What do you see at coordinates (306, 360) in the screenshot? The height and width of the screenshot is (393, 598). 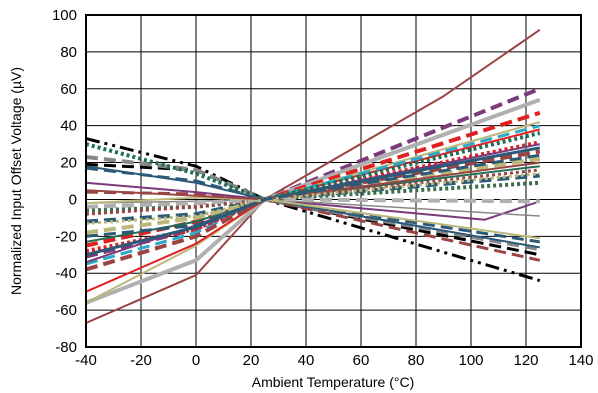 I see `x-tick-label: 40` at bounding box center [306, 360].